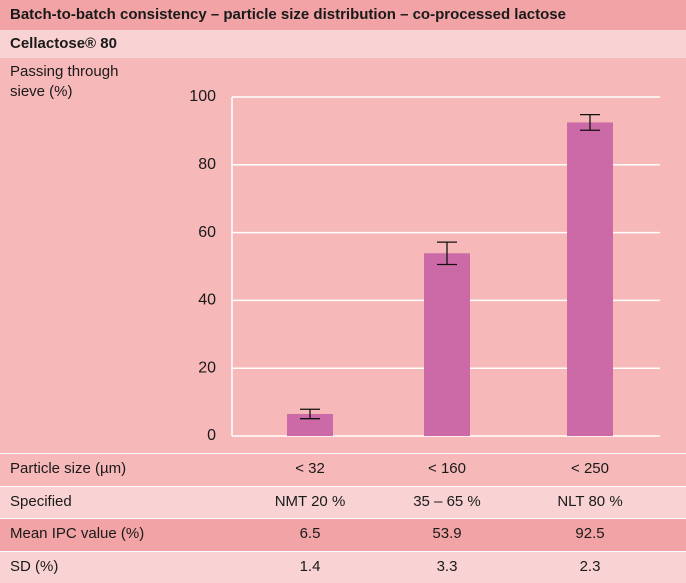 This screenshot has width=686, height=583. I want to click on table-cell: 2.3, so click(590, 566).